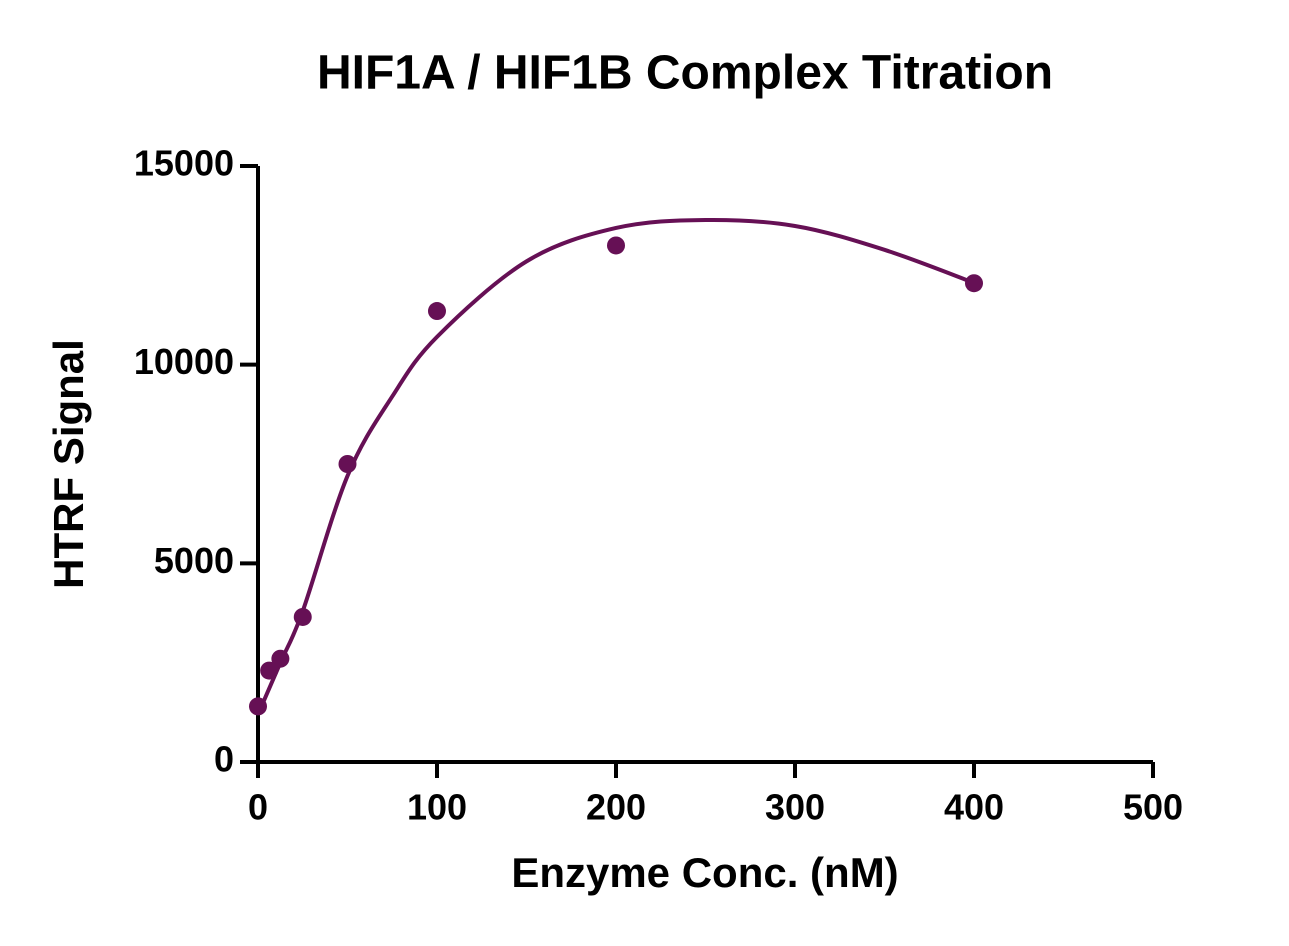 The height and width of the screenshot is (946, 1289). What do you see at coordinates (1153, 807) in the screenshot?
I see `x-tick-label: 500` at bounding box center [1153, 807].